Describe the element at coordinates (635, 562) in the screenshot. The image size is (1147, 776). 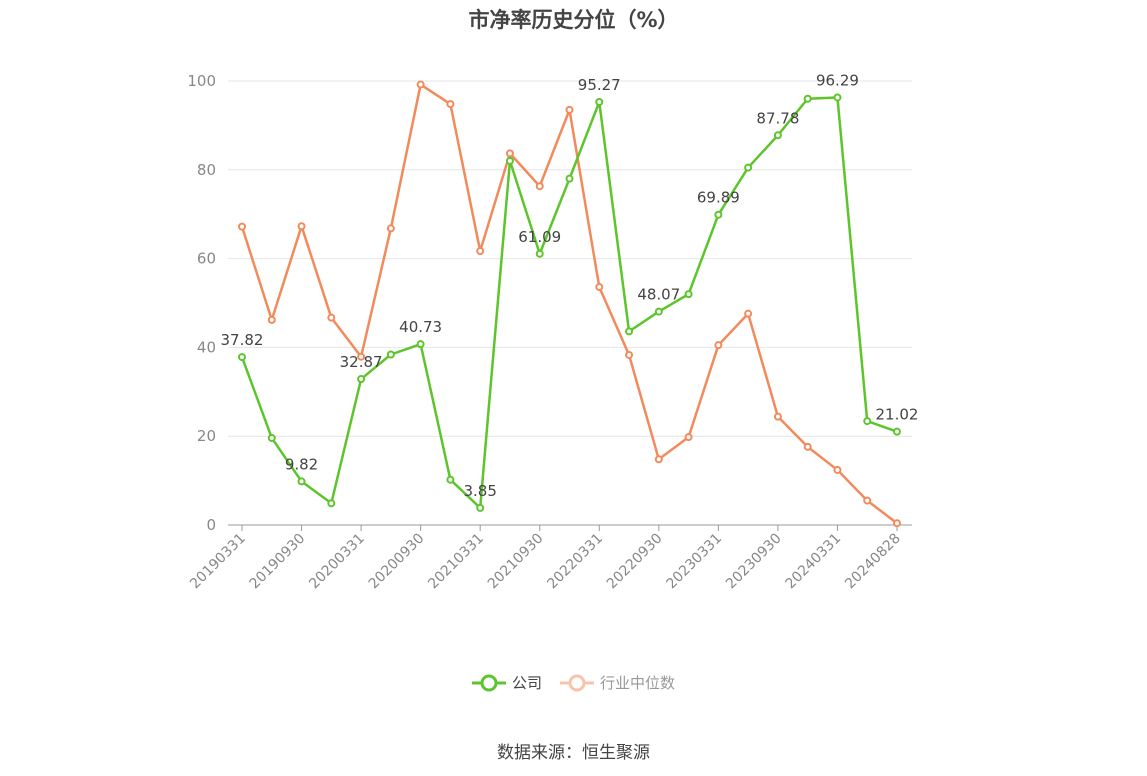
I see `x-tick-label: 20220930` at that location.